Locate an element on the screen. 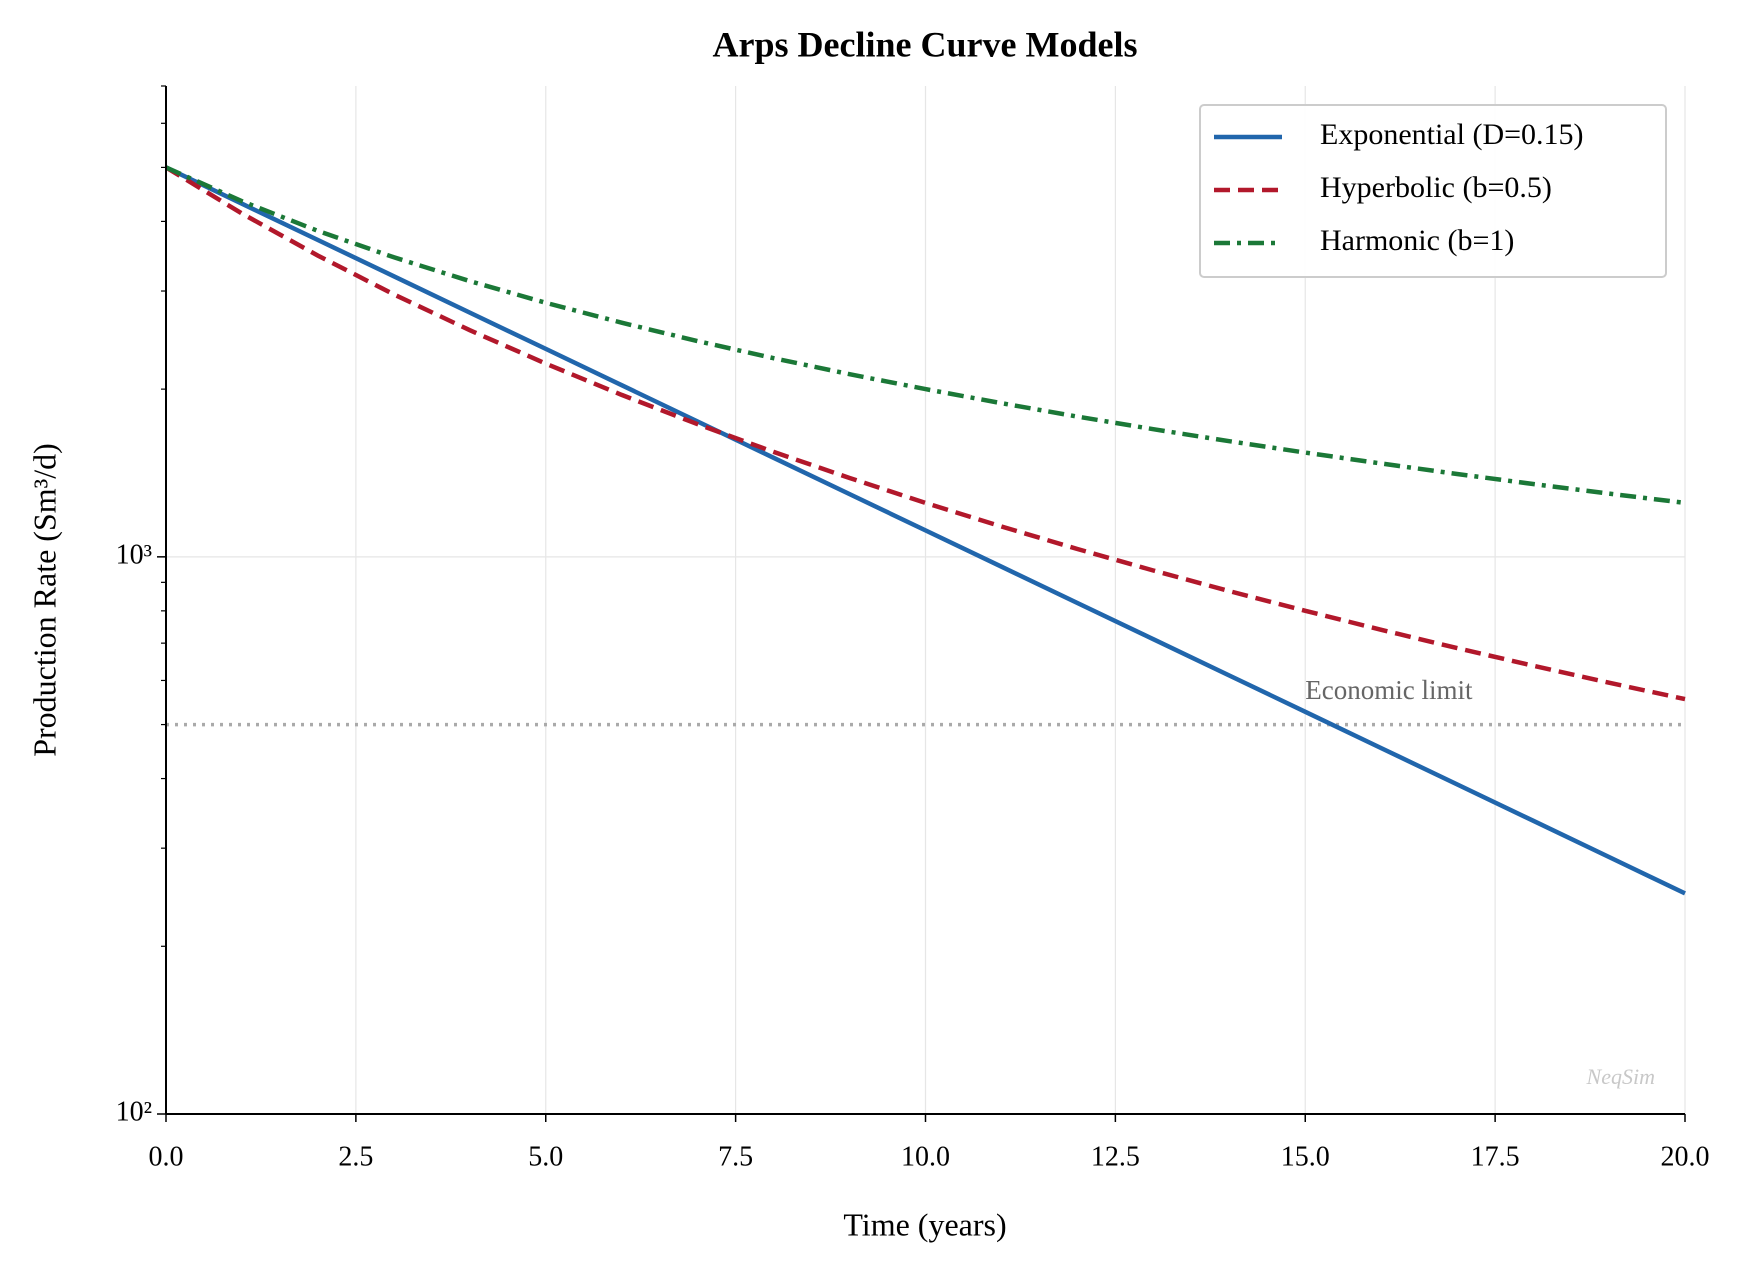 This screenshot has width=1740, height=1275. x-tick-label: 5.0 is located at coordinates (545, 1156).